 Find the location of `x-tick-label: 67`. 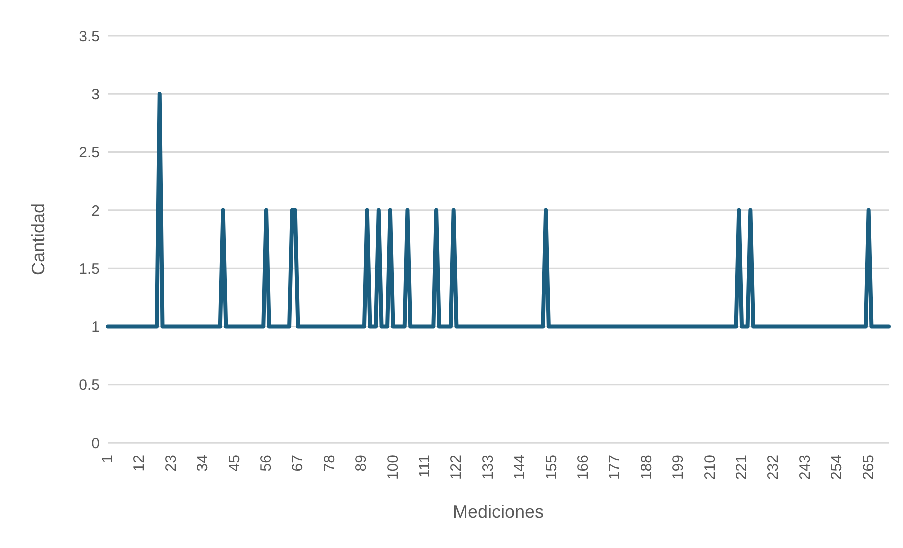

x-tick-label: 67 is located at coordinates (298, 463).